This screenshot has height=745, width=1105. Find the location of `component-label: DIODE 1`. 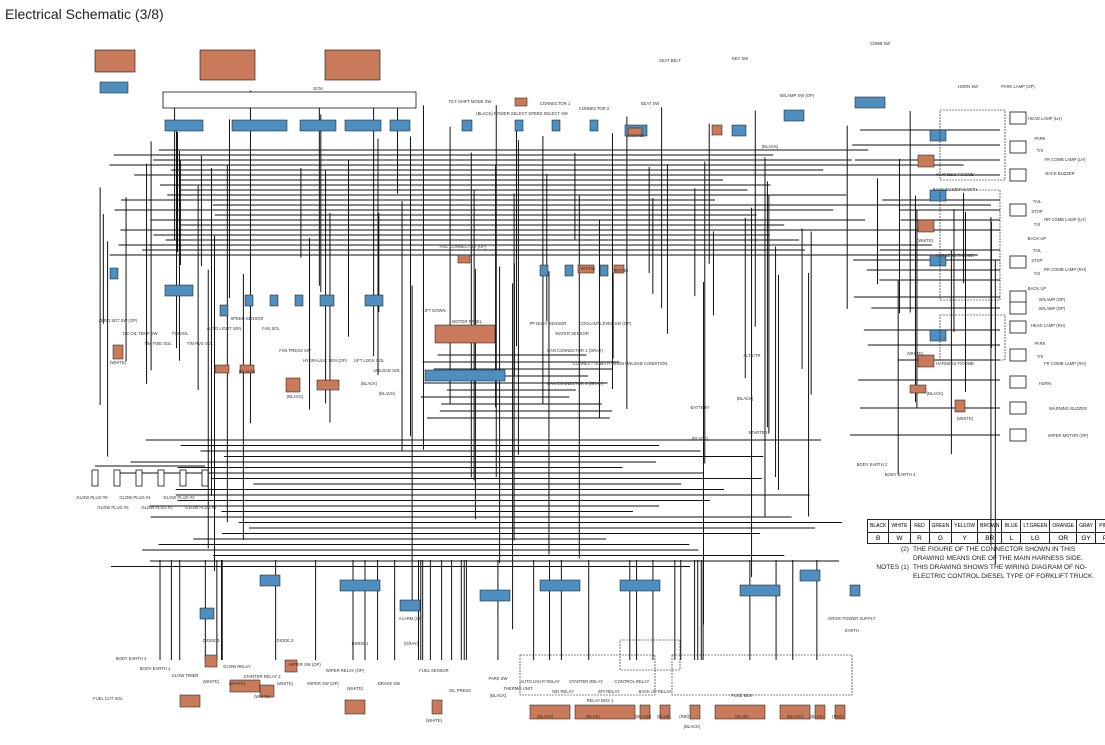

component-label: DIODE 1 is located at coordinates (360, 643).